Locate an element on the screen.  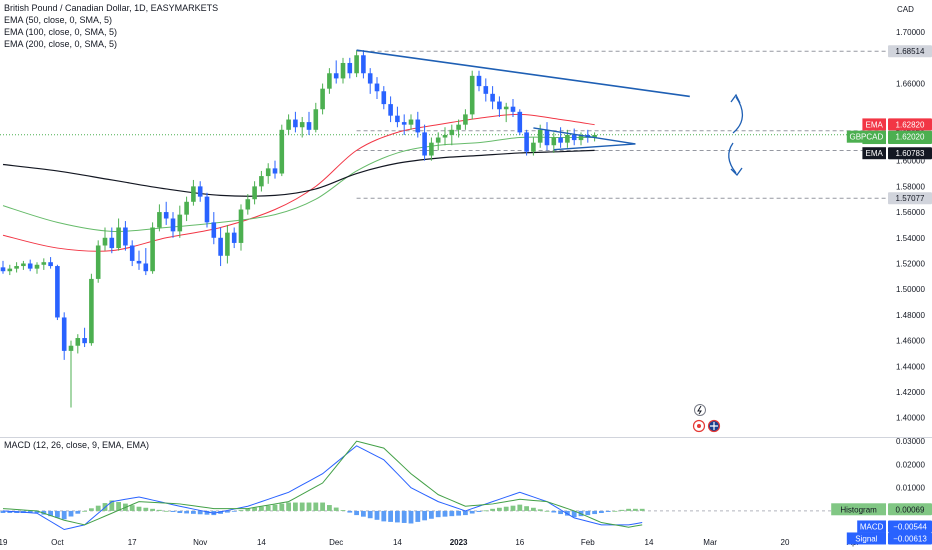
ema200-legend: EMA (200, close, 0, SMA, 5) is located at coordinates (61, 44).